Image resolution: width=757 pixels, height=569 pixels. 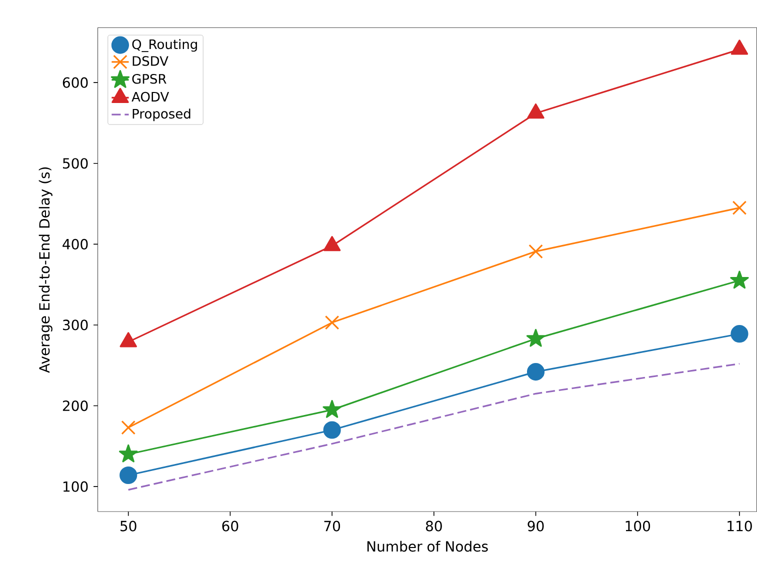 What do you see at coordinates (75, 82) in the screenshot?
I see `y-tick-label: 600` at bounding box center [75, 82].